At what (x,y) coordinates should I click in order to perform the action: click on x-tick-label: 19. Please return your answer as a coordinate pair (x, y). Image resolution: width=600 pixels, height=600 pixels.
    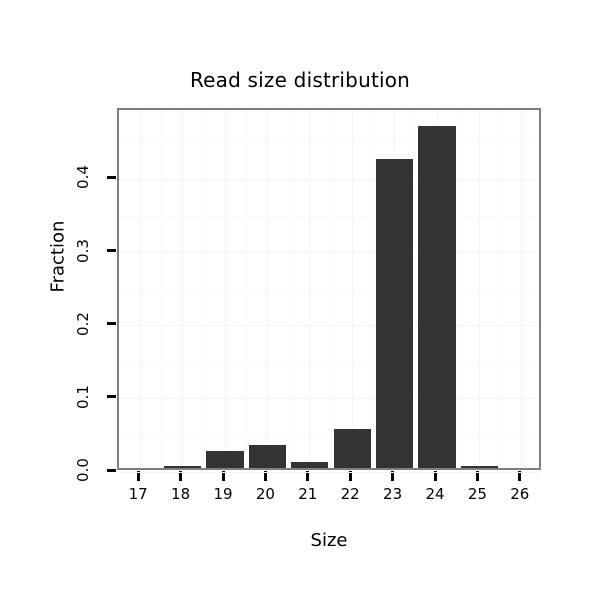
    Looking at the image, I should click on (223, 494).